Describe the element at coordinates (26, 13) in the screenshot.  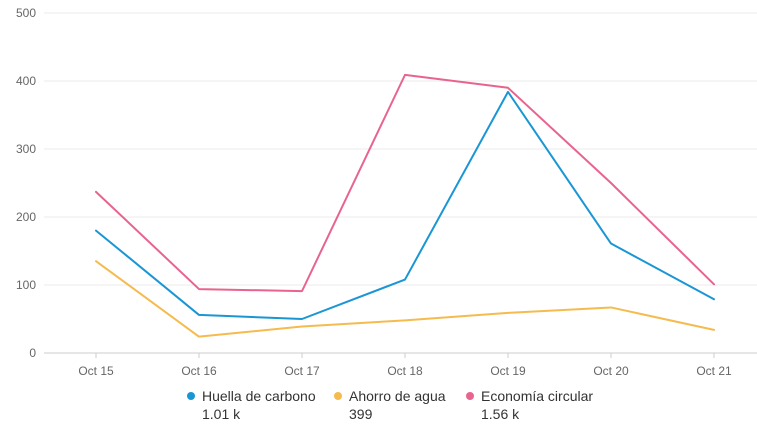
I see `y-tick-label: 500` at that location.